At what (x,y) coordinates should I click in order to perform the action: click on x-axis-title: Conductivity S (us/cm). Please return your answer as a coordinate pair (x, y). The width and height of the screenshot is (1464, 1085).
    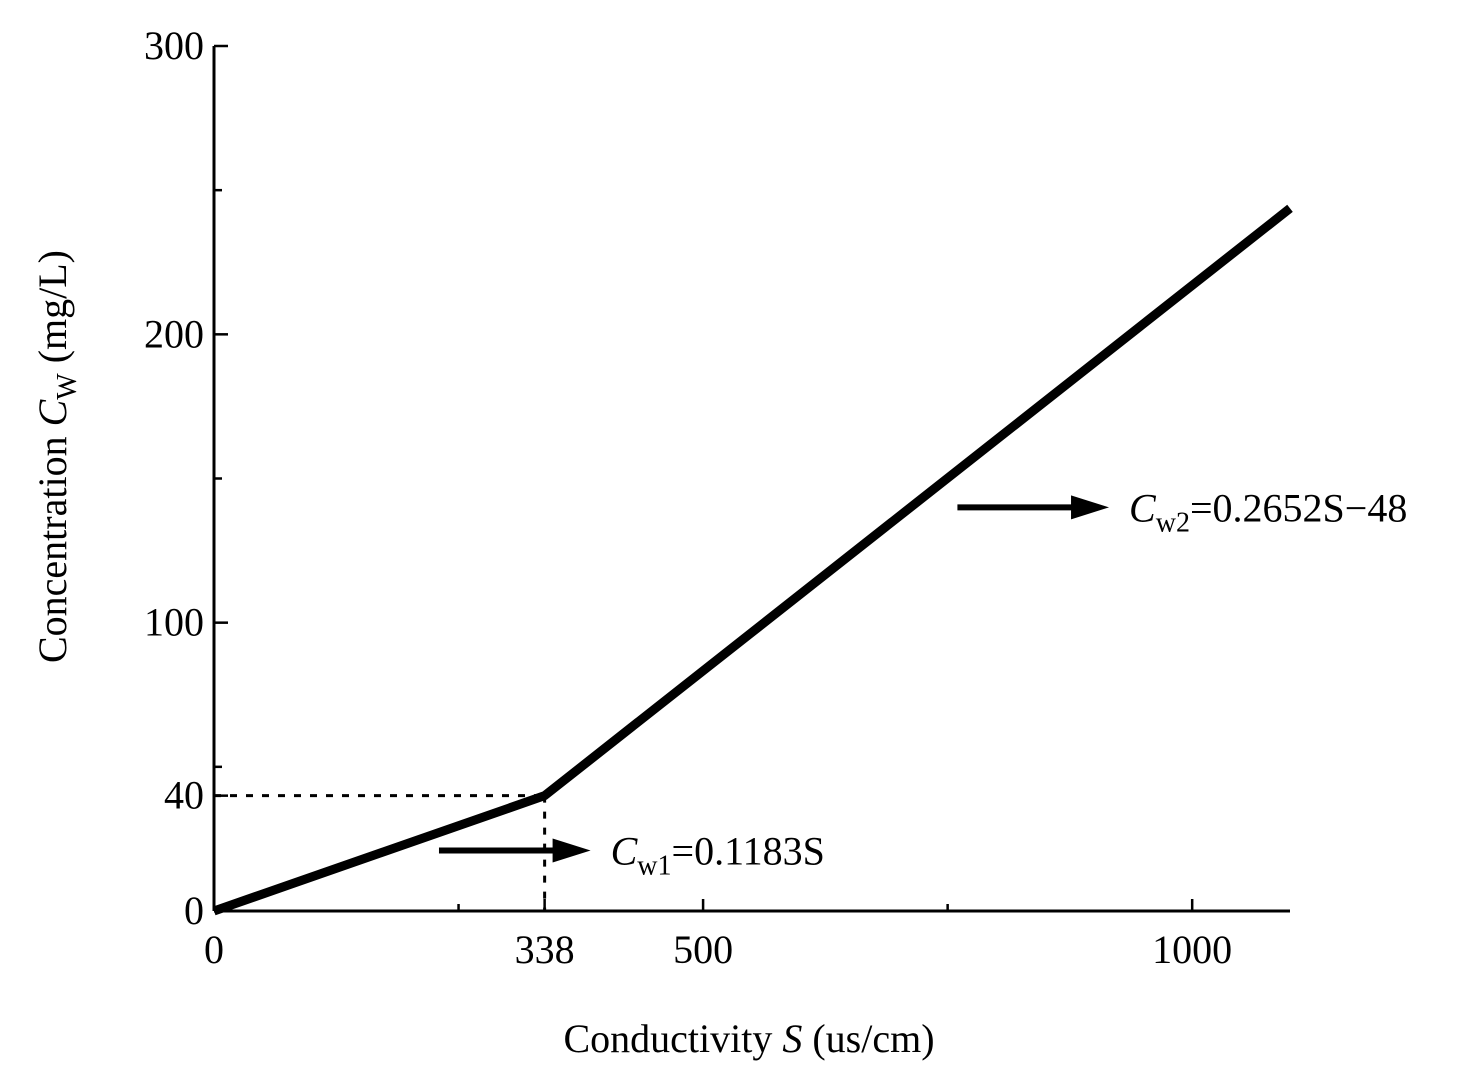
    Looking at the image, I should click on (748, 1038).